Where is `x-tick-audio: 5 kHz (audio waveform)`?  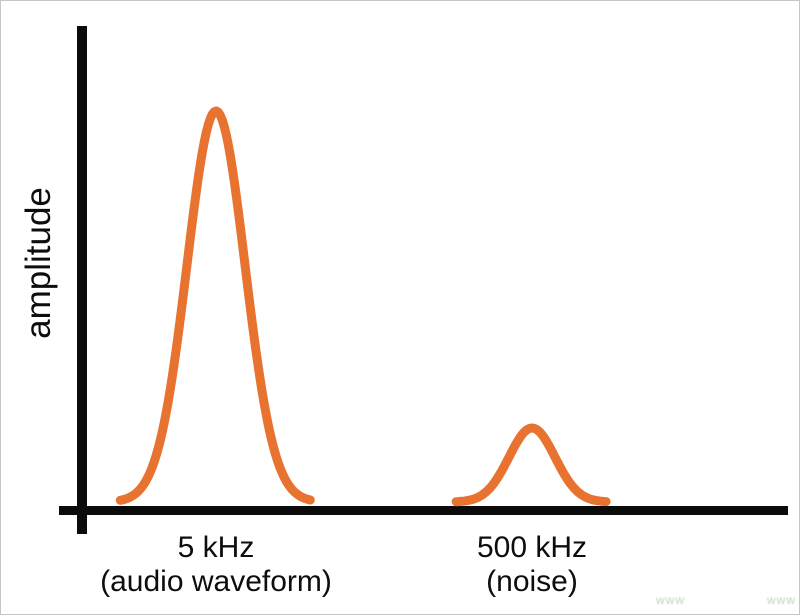
x-tick-audio: 5 kHz (audio waveform) is located at coordinates (216, 565).